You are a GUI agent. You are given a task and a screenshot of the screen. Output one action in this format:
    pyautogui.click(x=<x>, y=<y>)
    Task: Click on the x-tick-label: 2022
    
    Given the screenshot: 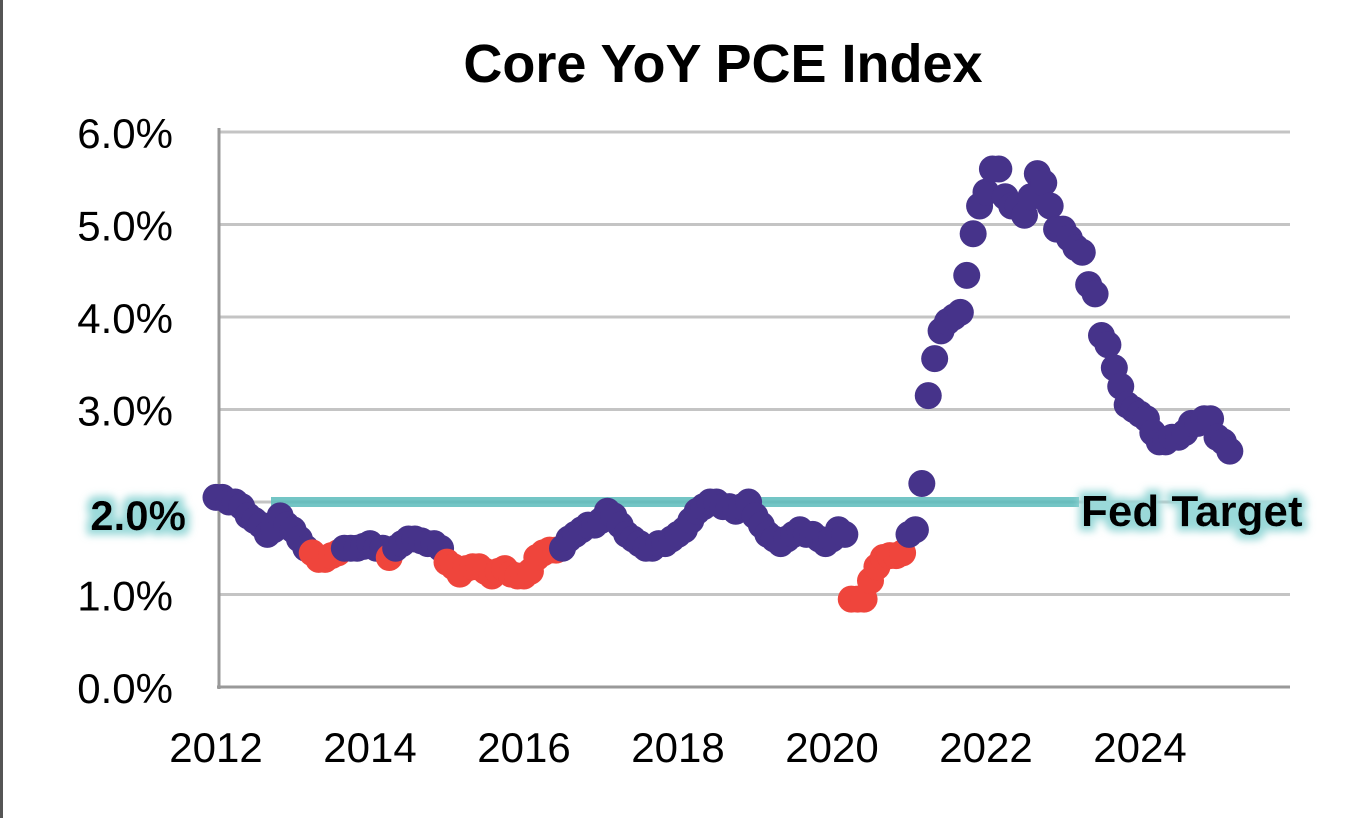 What is the action you would take?
    pyautogui.click(x=985, y=747)
    